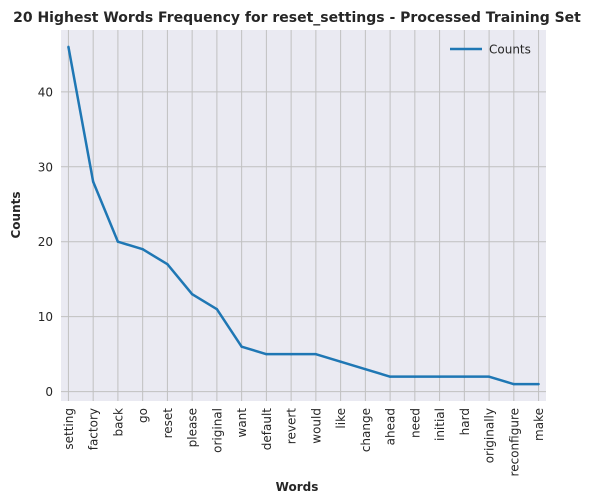 The image size is (594, 504). Describe the element at coordinates (49, 392) in the screenshot. I see `y-tick-label-0: 0` at that location.